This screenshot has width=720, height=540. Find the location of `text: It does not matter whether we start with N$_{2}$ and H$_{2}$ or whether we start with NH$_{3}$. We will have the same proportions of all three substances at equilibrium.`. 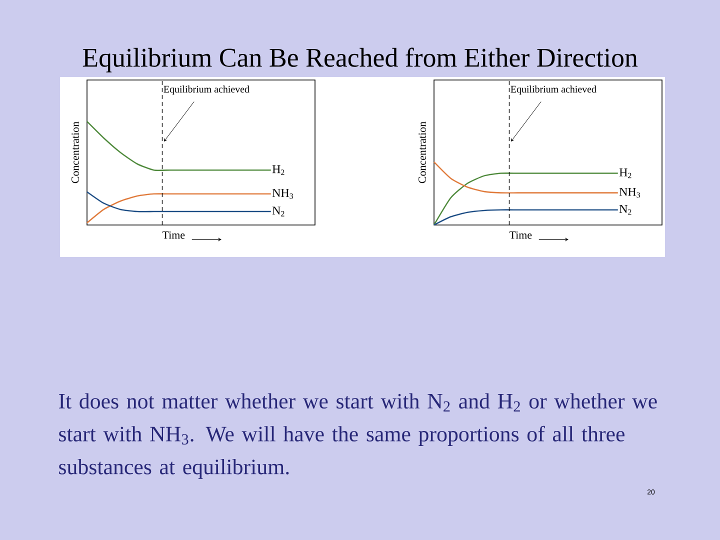

text: It does not matter whether we start with N$_{2}$ and H$_{2}$ or whether we start with NH$_{3}$. We will have the same proportions of all three substances at equilibrium. is located at coordinates (358, 436).